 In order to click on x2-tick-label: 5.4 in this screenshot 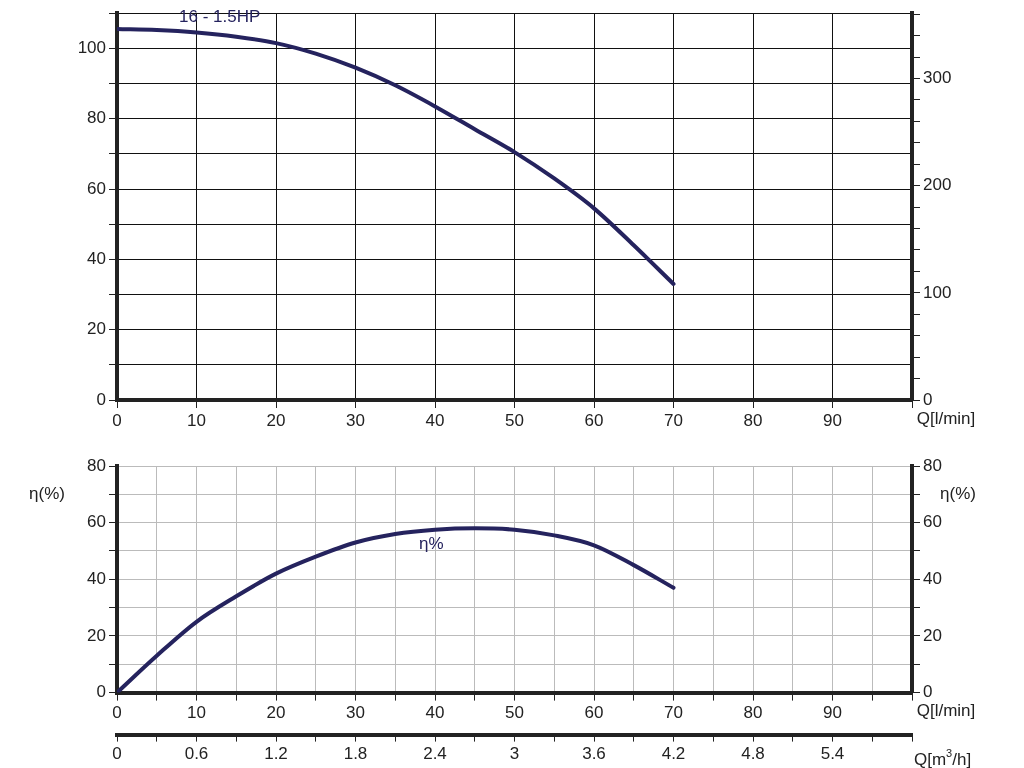, I will do `click(832, 754)`.